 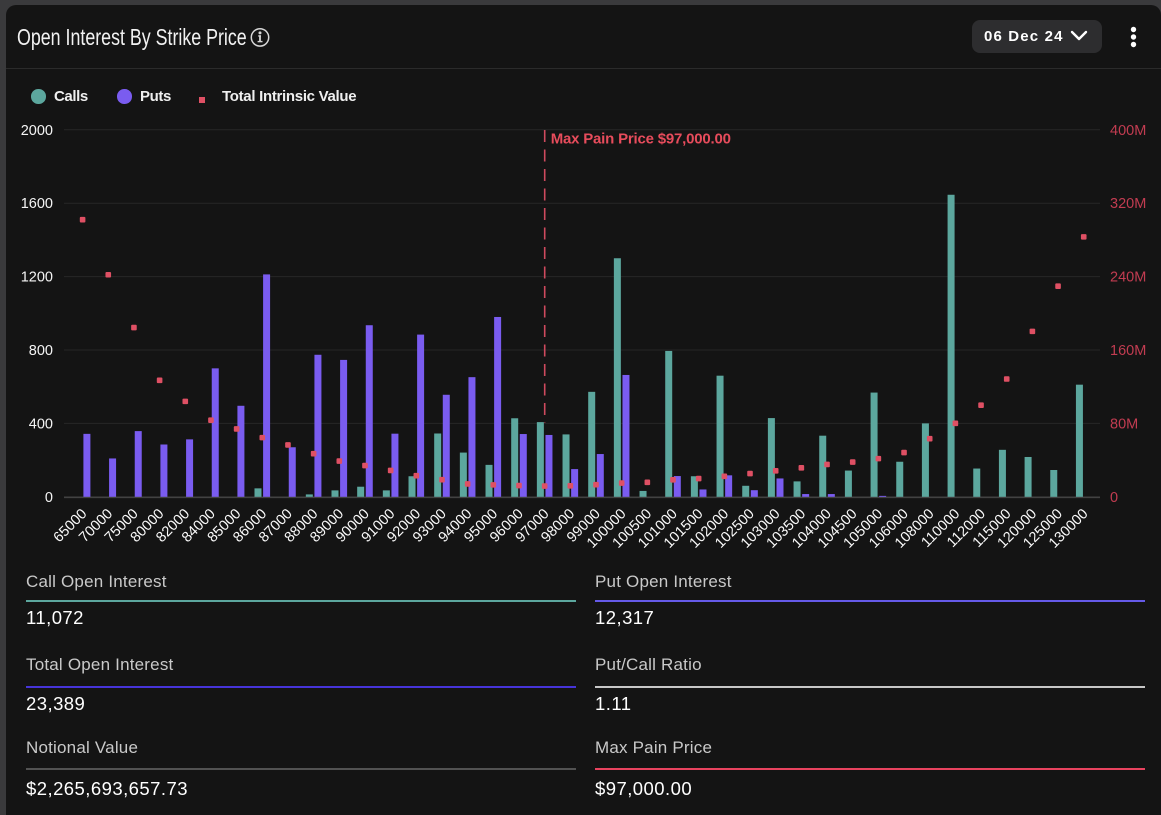 What do you see at coordinates (37, 204) in the screenshot?
I see `svg-text: 1600` at bounding box center [37, 204].